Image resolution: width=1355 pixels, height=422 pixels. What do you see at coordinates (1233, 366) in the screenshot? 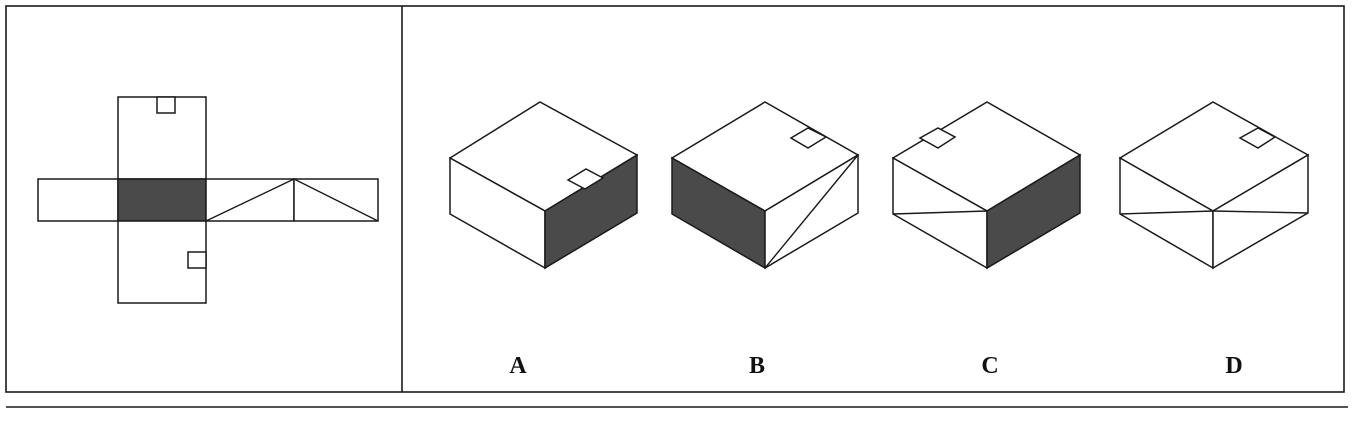
I see `option-d-label: D` at bounding box center [1233, 366].